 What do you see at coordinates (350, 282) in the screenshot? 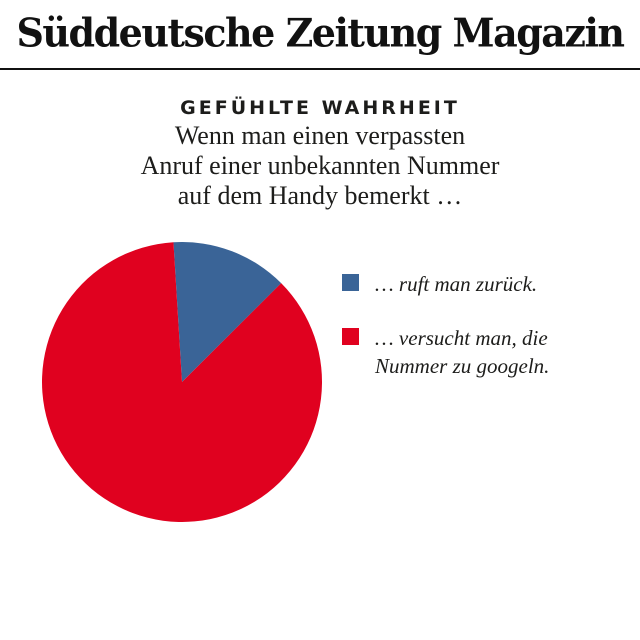
I see `legend-swatch-blue` at bounding box center [350, 282].